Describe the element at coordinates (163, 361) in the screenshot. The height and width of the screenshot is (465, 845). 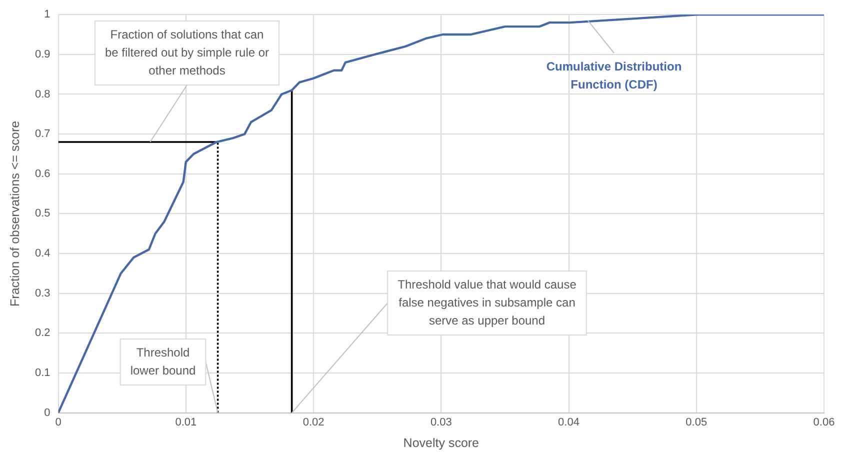
I see `annotation: Threshold lower bound` at that location.